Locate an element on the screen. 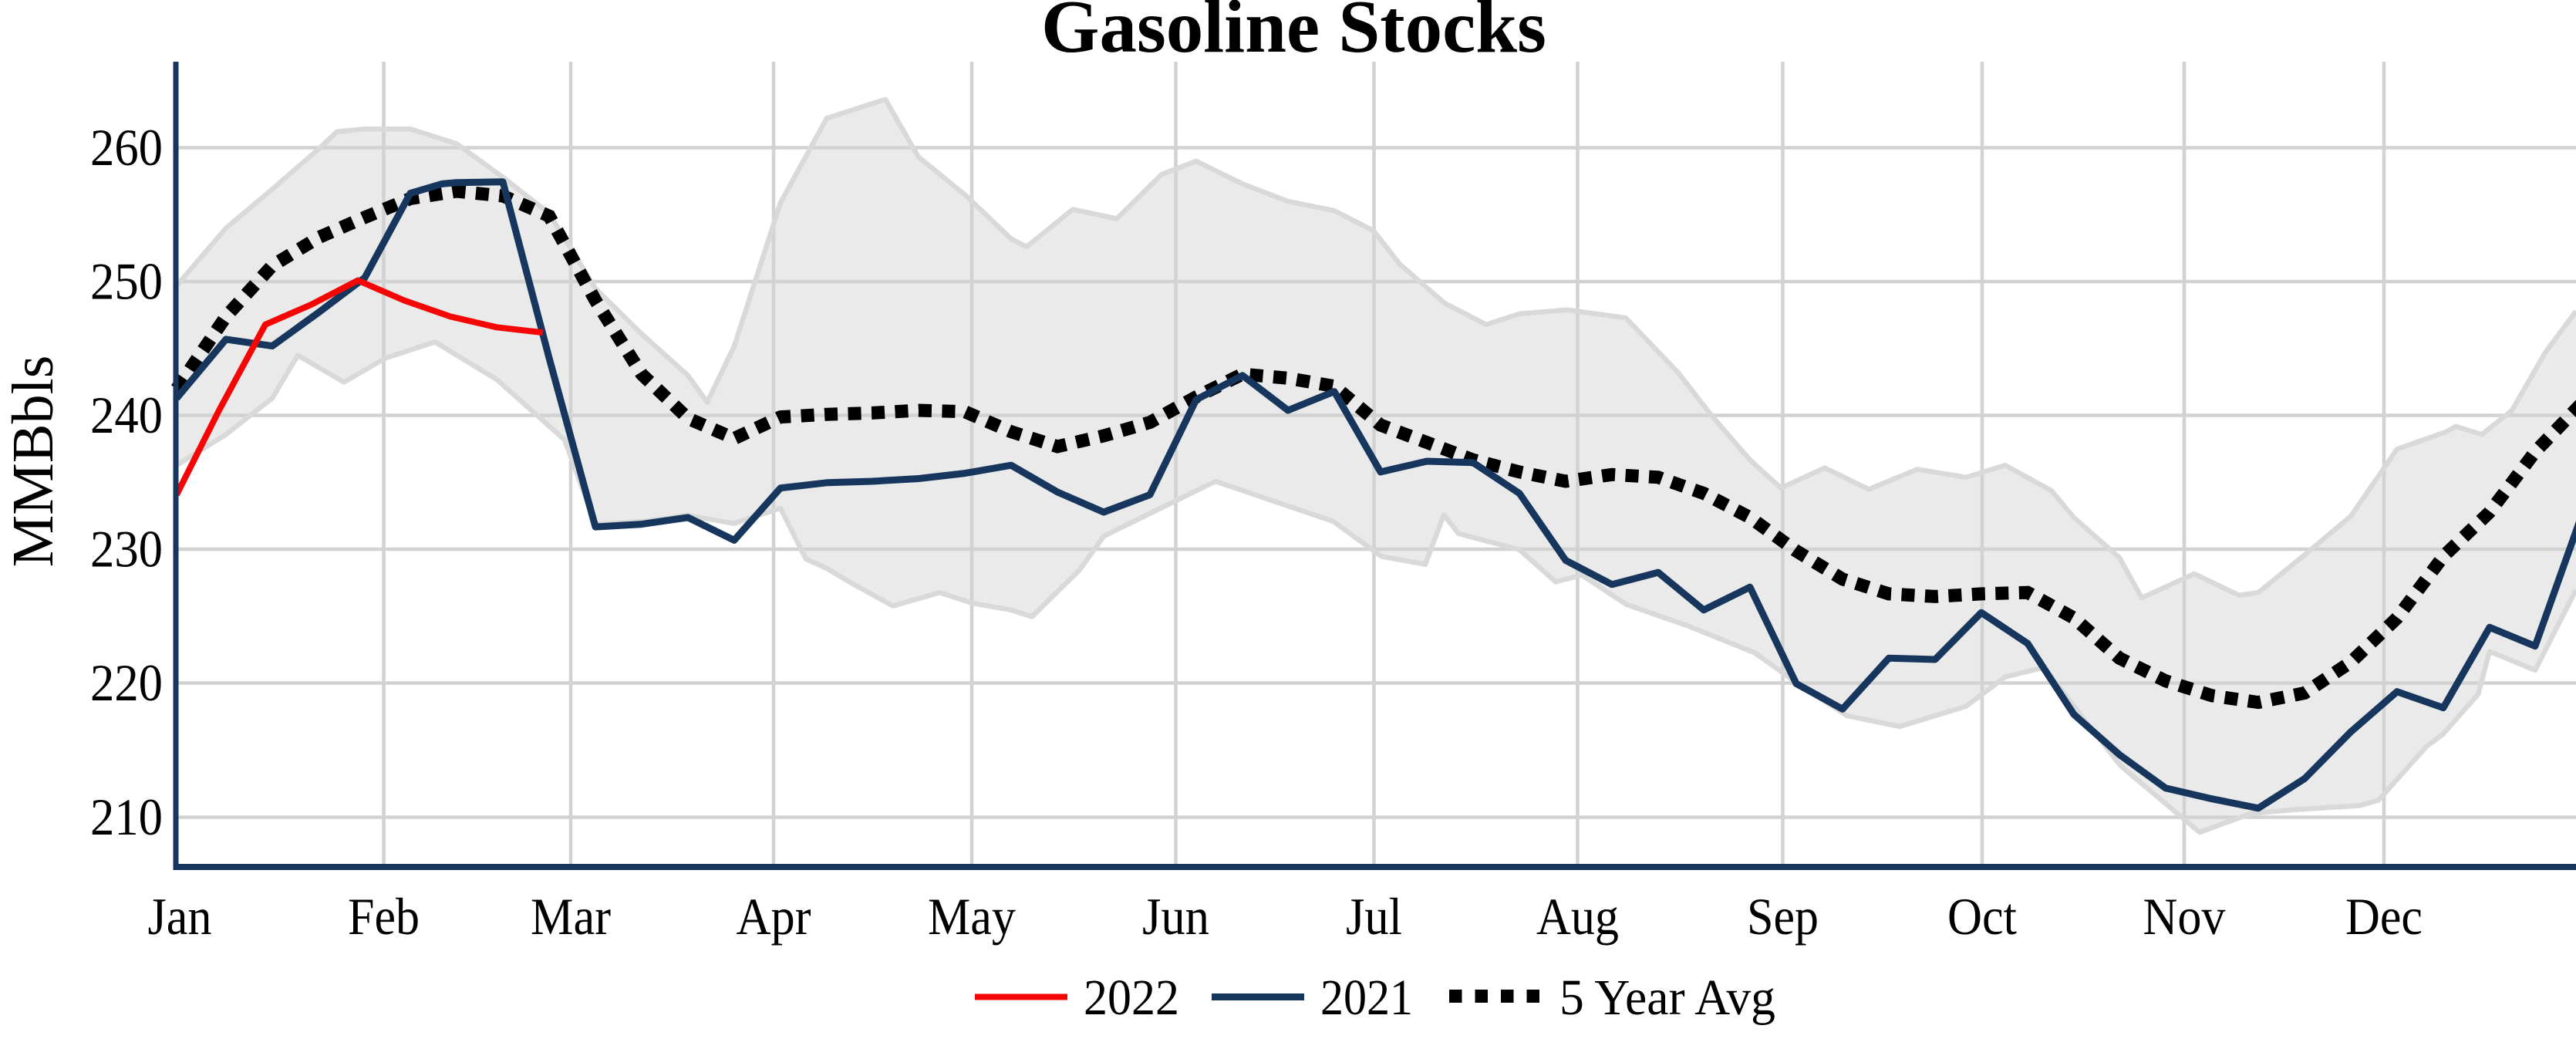 This screenshot has width=2576, height=1049. svg-text: 2021 is located at coordinates (1366, 998).